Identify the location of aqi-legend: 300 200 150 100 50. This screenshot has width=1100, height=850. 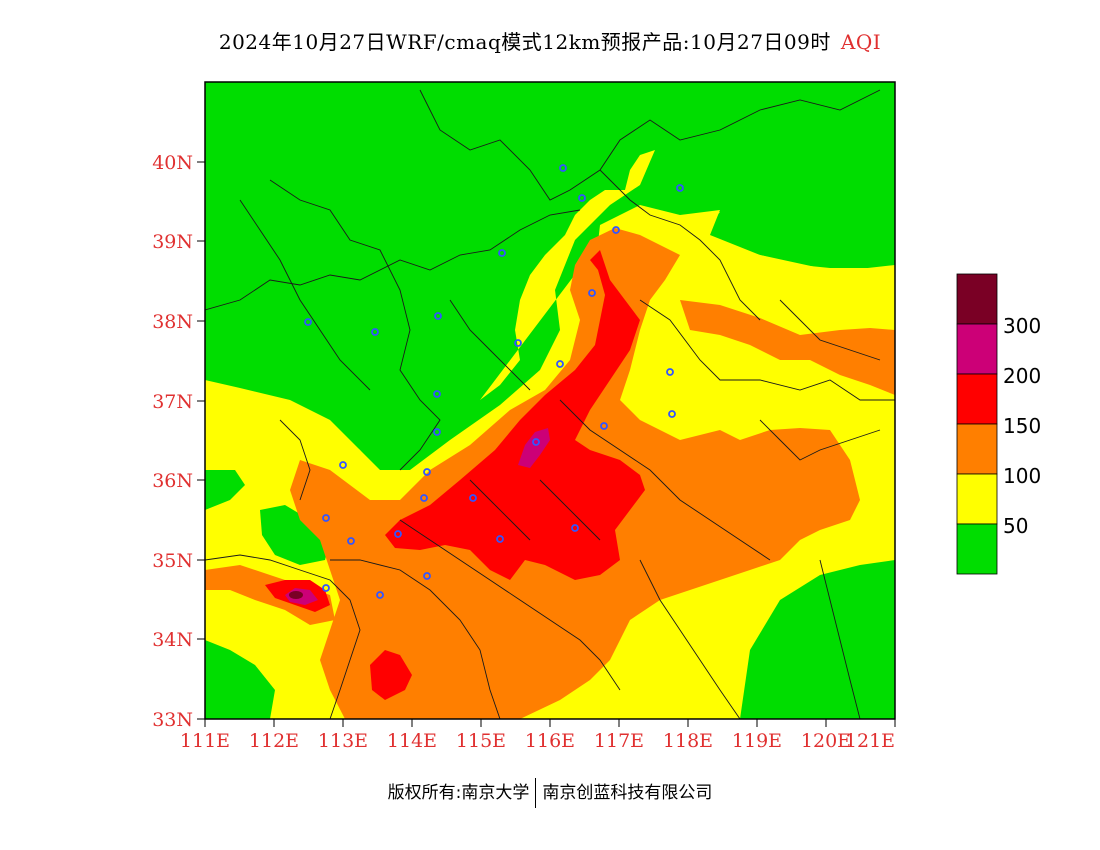
(998, 424).